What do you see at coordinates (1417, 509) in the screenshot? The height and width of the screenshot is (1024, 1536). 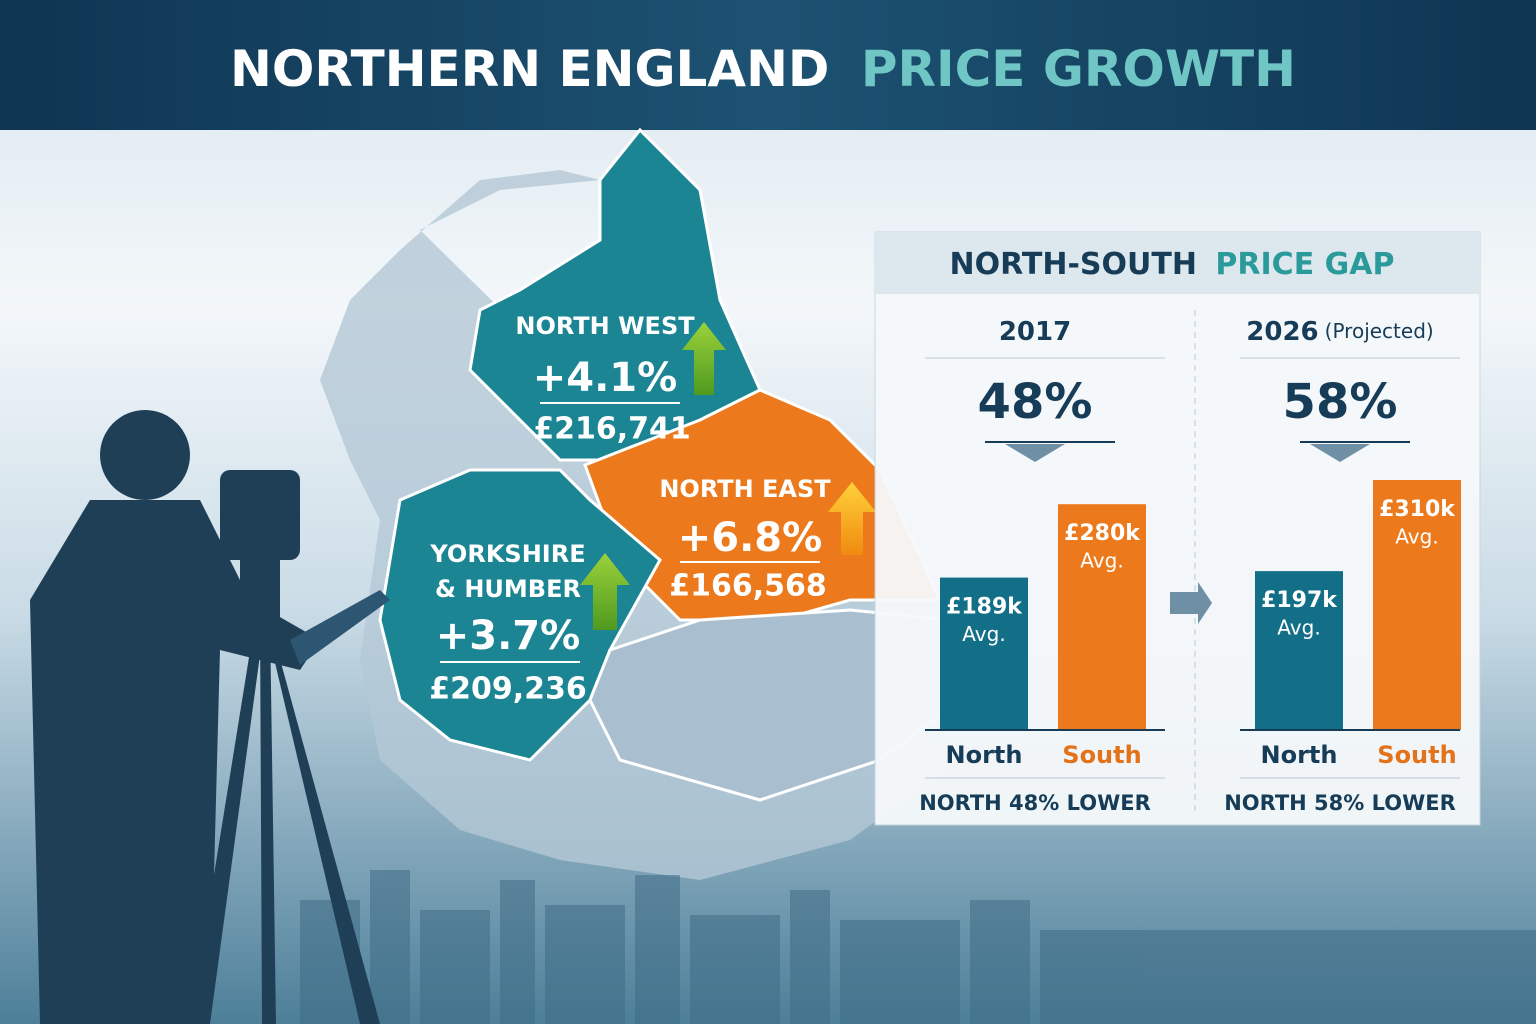 I see `bar-value-label: £310k` at bounding box center [1417, 509].